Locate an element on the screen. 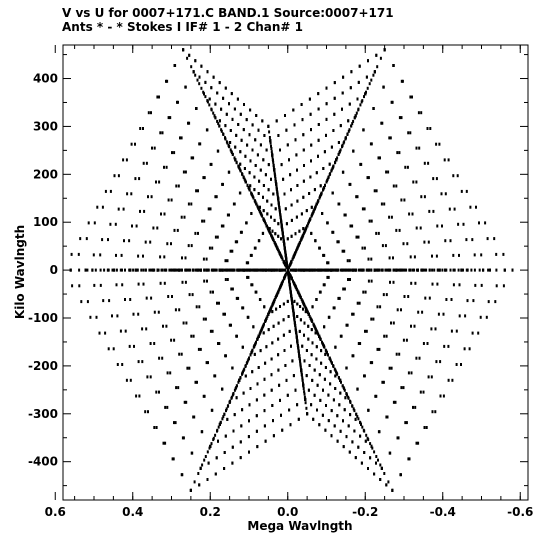  x-tick-label: 0.2 is located at coordinates (210, 512).